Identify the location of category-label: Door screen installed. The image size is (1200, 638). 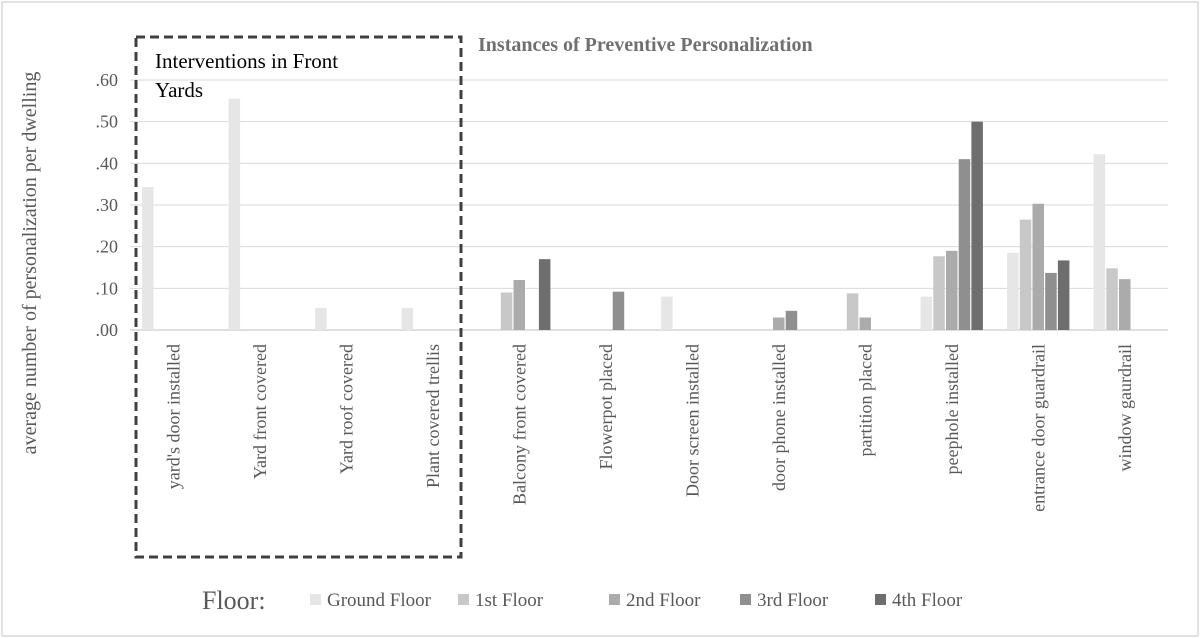
(692, 420).